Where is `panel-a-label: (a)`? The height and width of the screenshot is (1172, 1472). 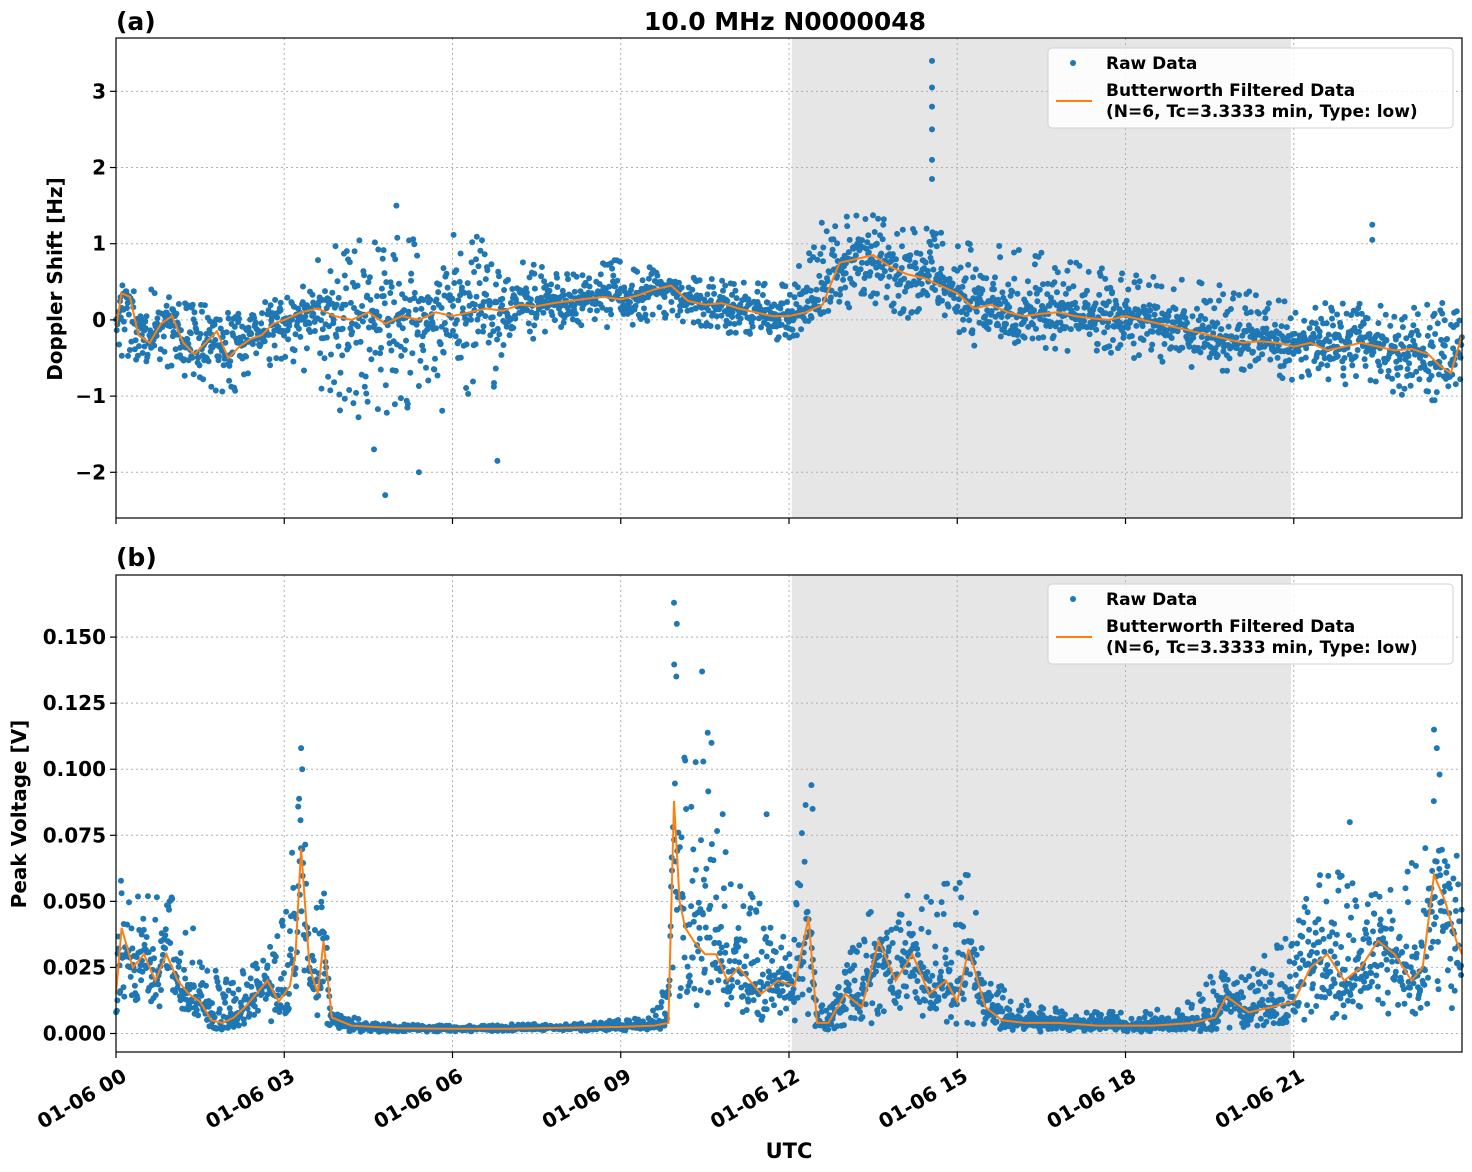 panel-a-label: (a) is located at coordinates (136, 21).